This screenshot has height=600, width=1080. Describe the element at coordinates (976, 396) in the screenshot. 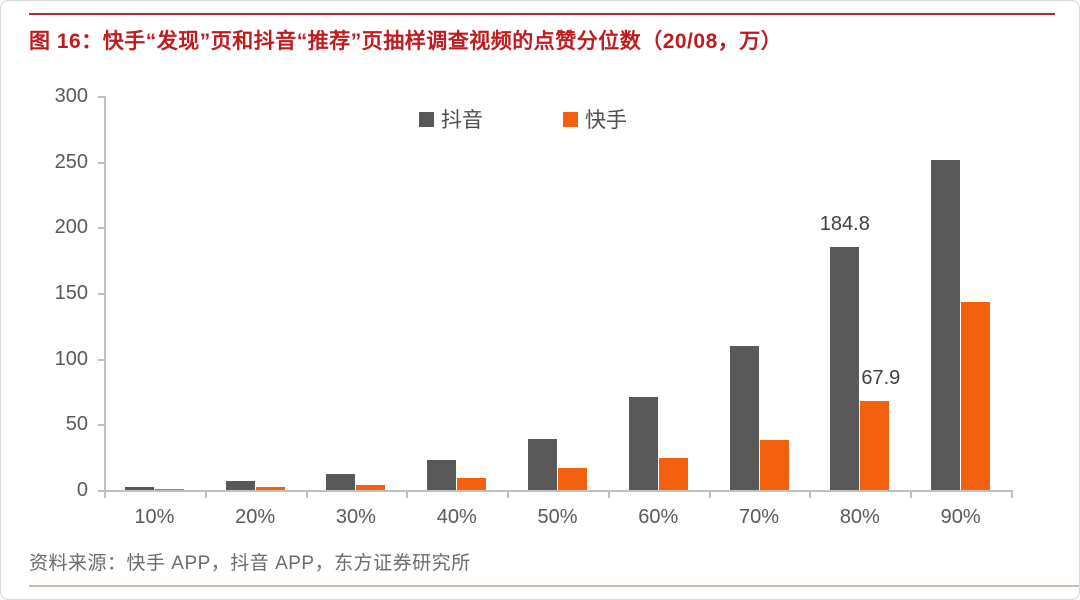

I see `bar-kuaishou-90%` at that location.